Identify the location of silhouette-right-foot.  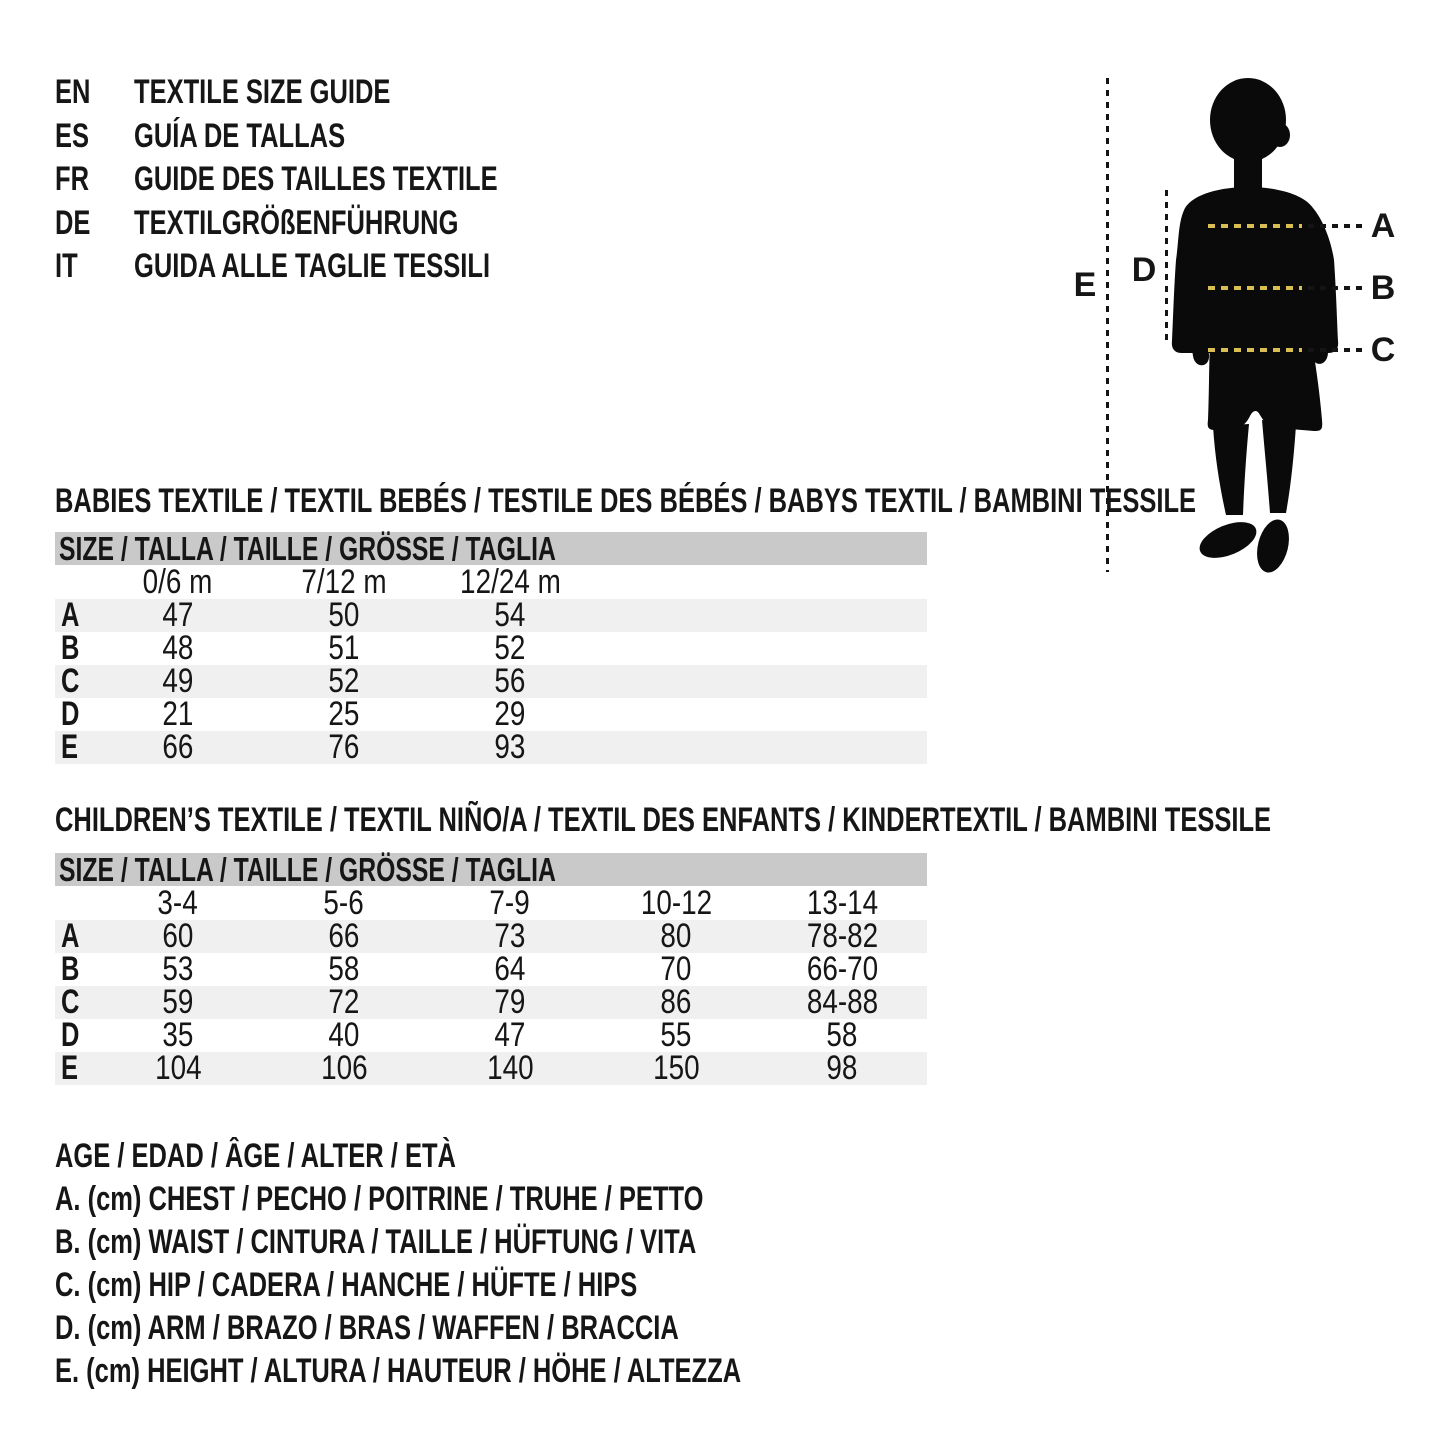
(1273, 546).